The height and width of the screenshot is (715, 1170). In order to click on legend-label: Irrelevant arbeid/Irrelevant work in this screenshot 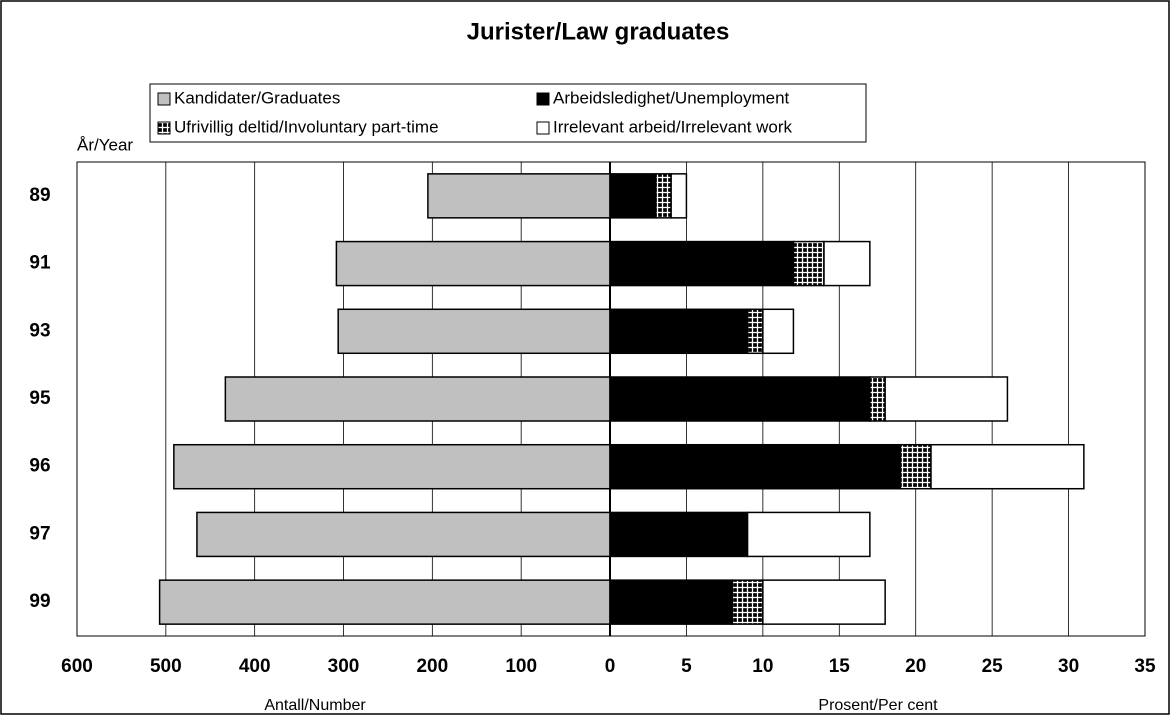, I will do `click(673, 126)`.